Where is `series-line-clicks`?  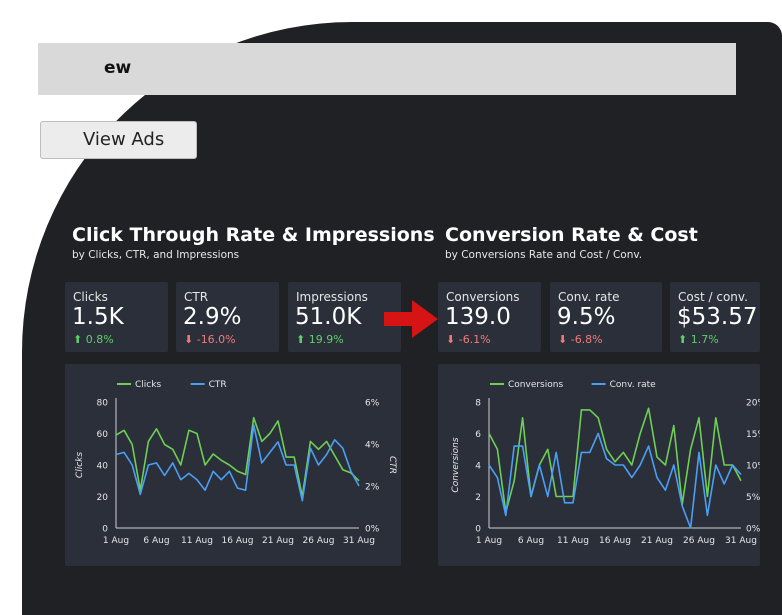 series-line-clicks is located at coordinates (237, 457).